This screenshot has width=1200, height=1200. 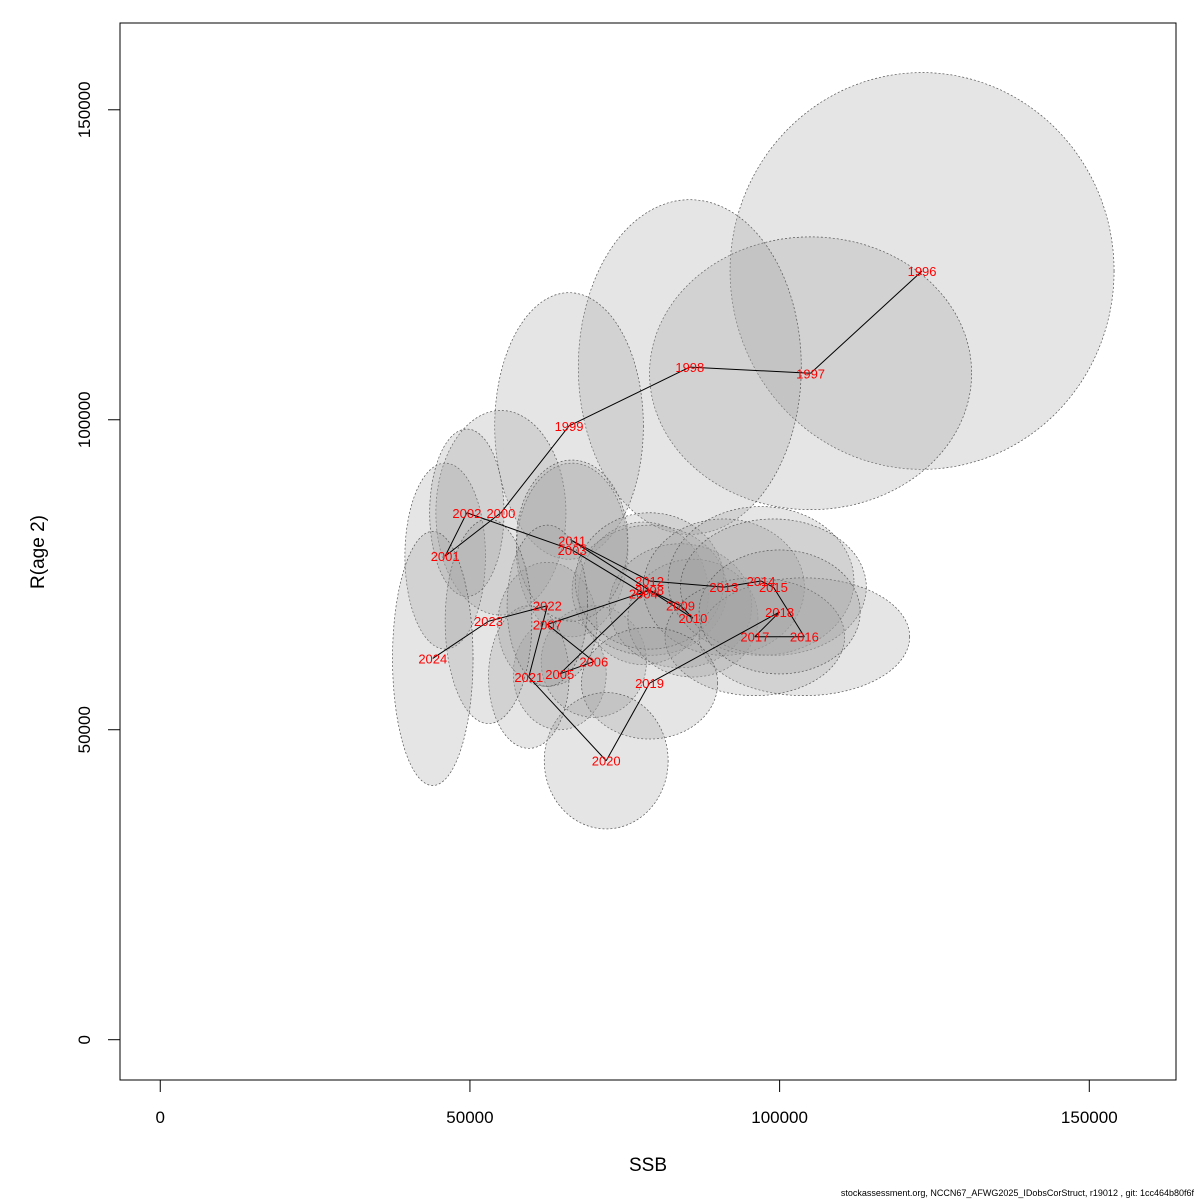 What do you see at coordinates (648, 1165) in the screenshot?
I see `x-axis-label: SSB` at bounding box center [648, 1165].